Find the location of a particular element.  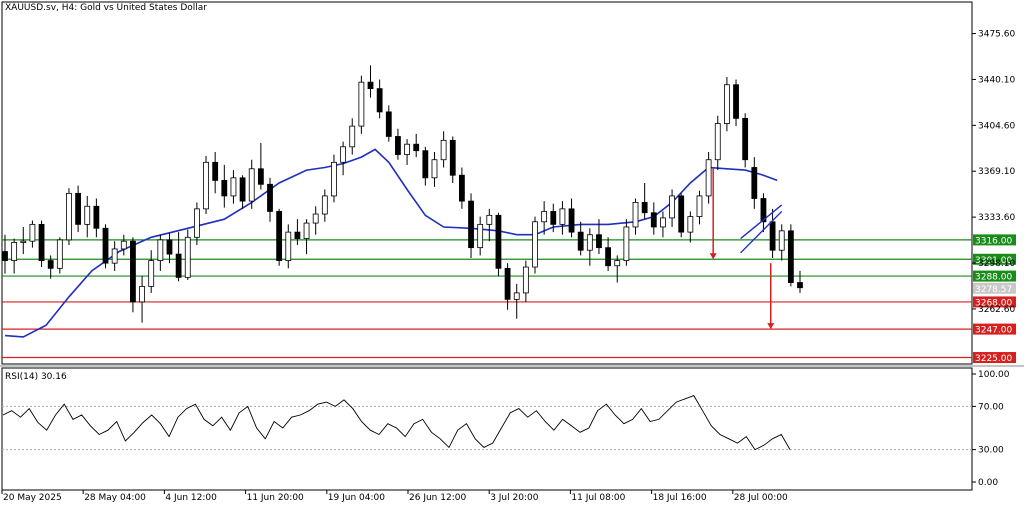

level-tag-label: 3316.00 is located at coordinates (993, 241).